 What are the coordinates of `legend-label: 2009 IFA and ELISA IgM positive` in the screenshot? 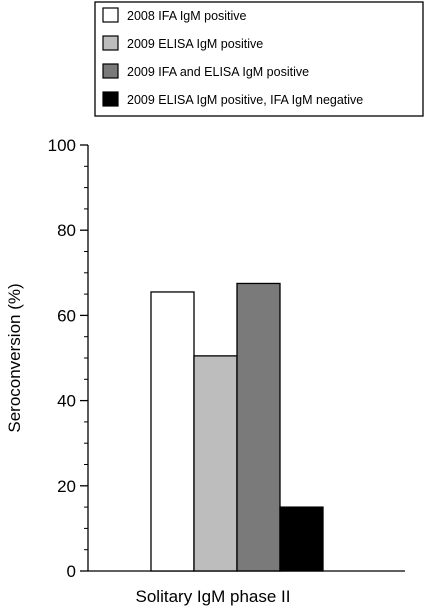 It's located at (218, 72).